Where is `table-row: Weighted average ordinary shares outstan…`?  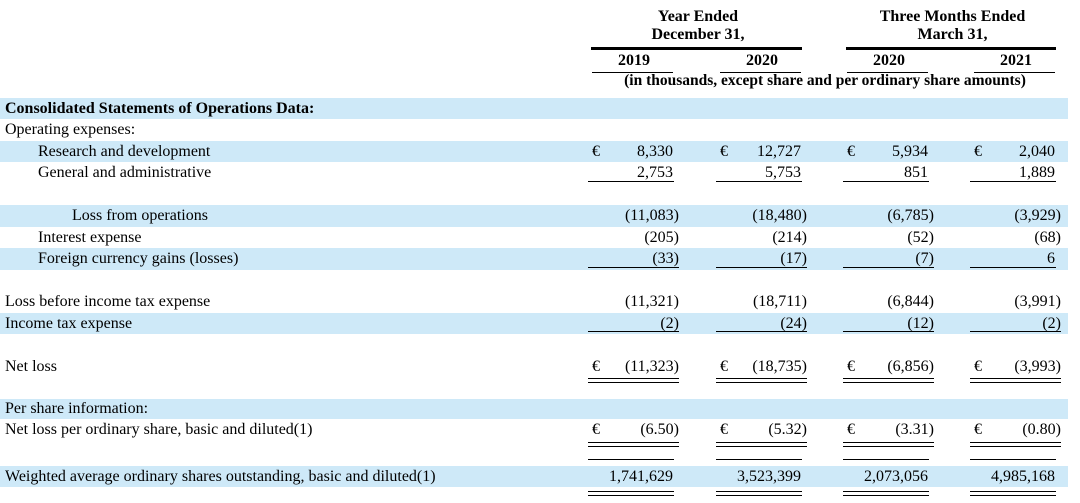 table-row: Weighted average ordinary shares outstan… is located at coordinates (534, 477).